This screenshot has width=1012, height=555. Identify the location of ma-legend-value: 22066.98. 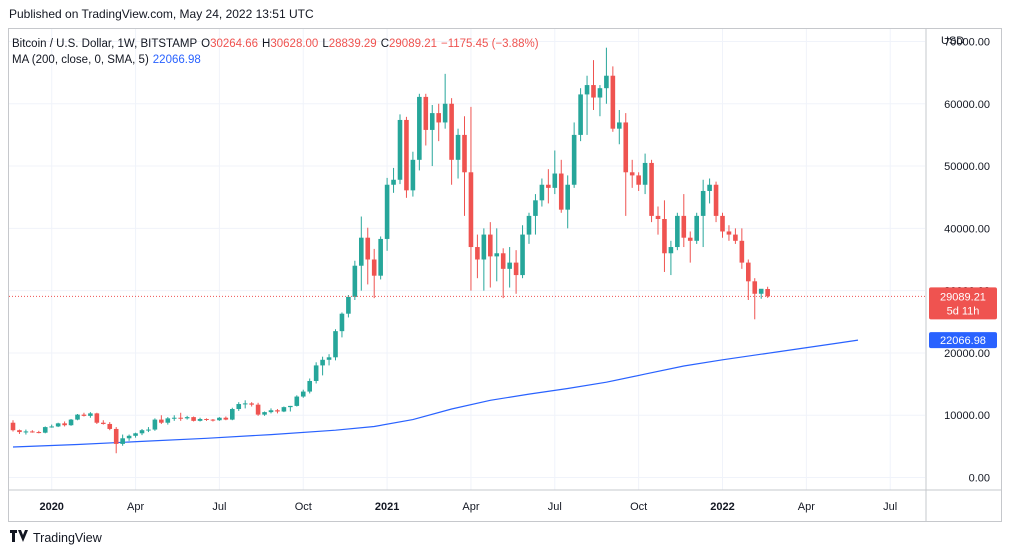
(176, 60).